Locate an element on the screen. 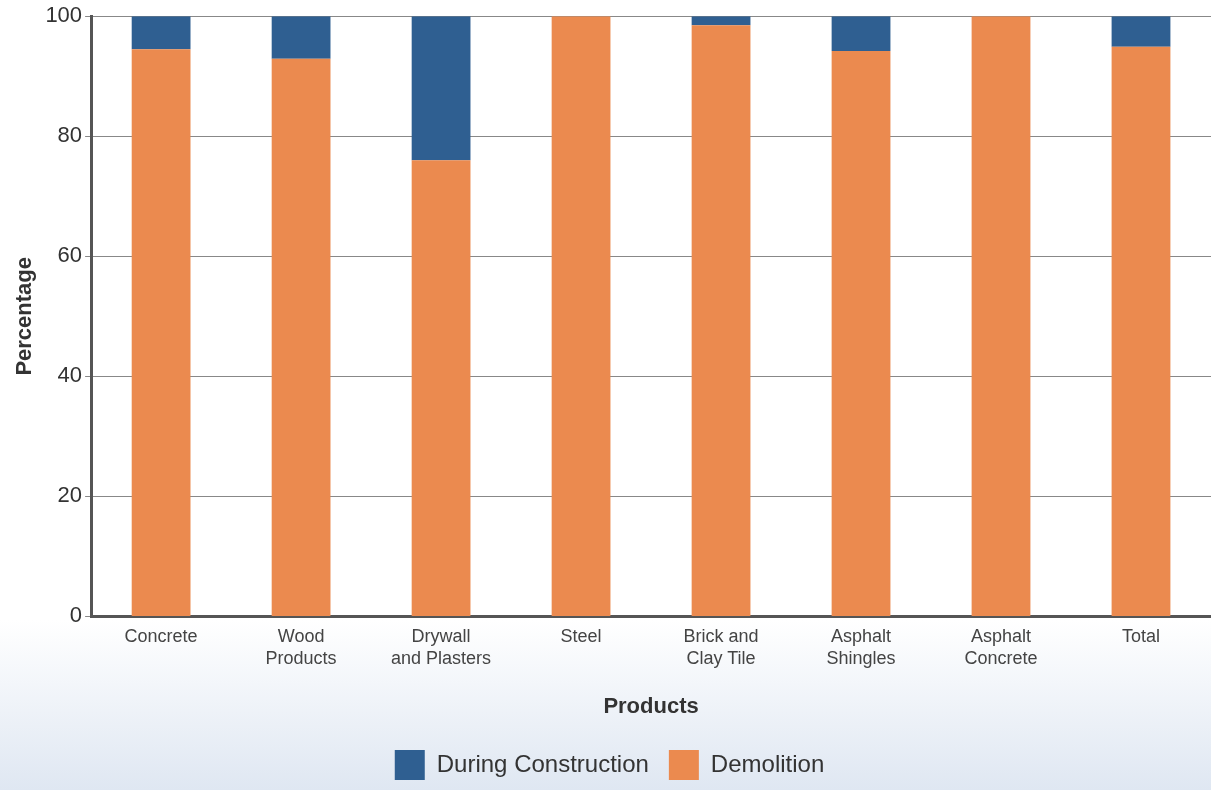 The height and width of the screenshot is (790, 1211). x-tick-label: Drywall and Plasters is located at coordinates (441, 647).